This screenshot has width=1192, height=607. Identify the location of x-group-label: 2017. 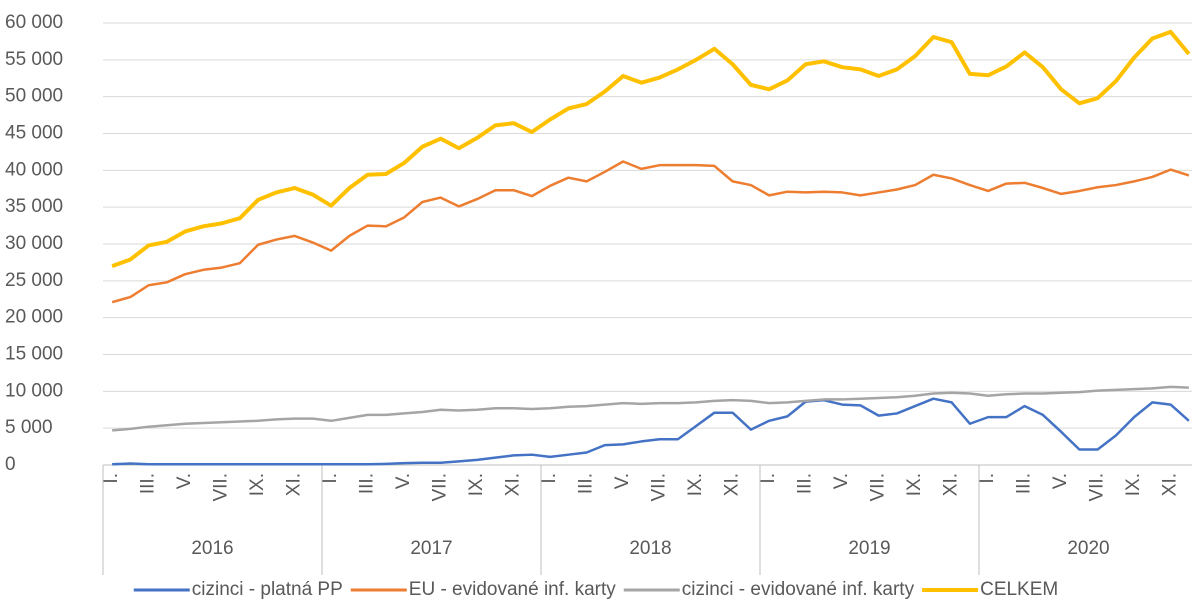
(431, 548).